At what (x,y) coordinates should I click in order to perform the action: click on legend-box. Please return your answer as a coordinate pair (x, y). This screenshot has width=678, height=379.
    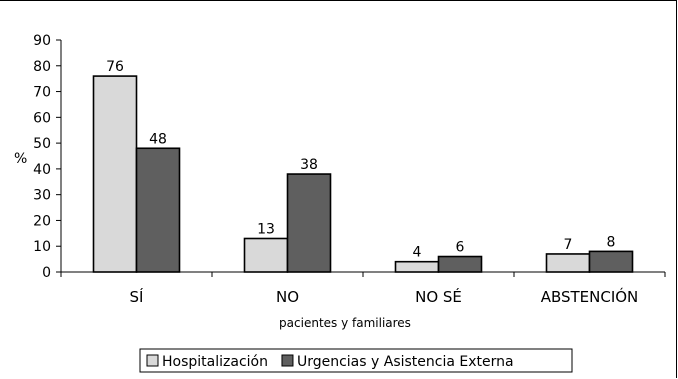
    Looking at the image, I should click on (356, 360).